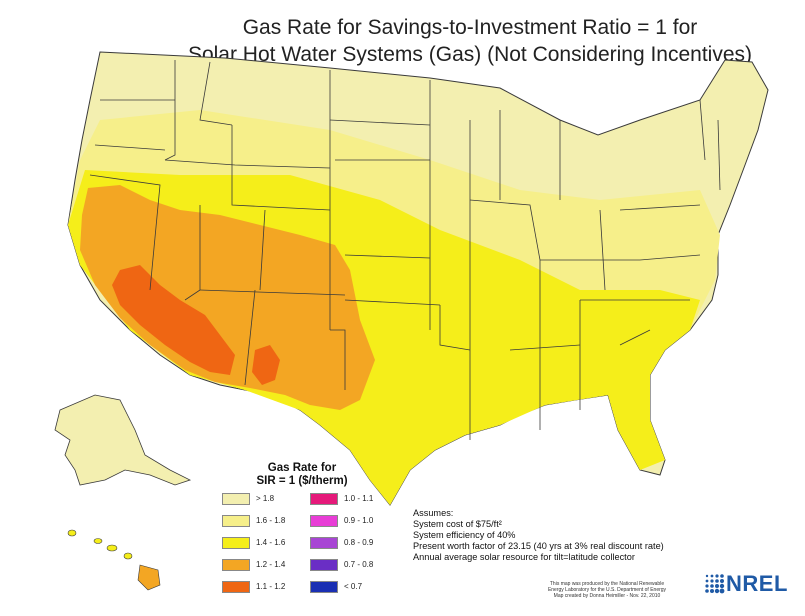 The width and height of the screenshot is (805, 616). What do you see at coordinates (302, 481) in the screenshot?
I see `legend-title-line-2: SIR = 1 ($/therm)` at bounding box center [302, 481].